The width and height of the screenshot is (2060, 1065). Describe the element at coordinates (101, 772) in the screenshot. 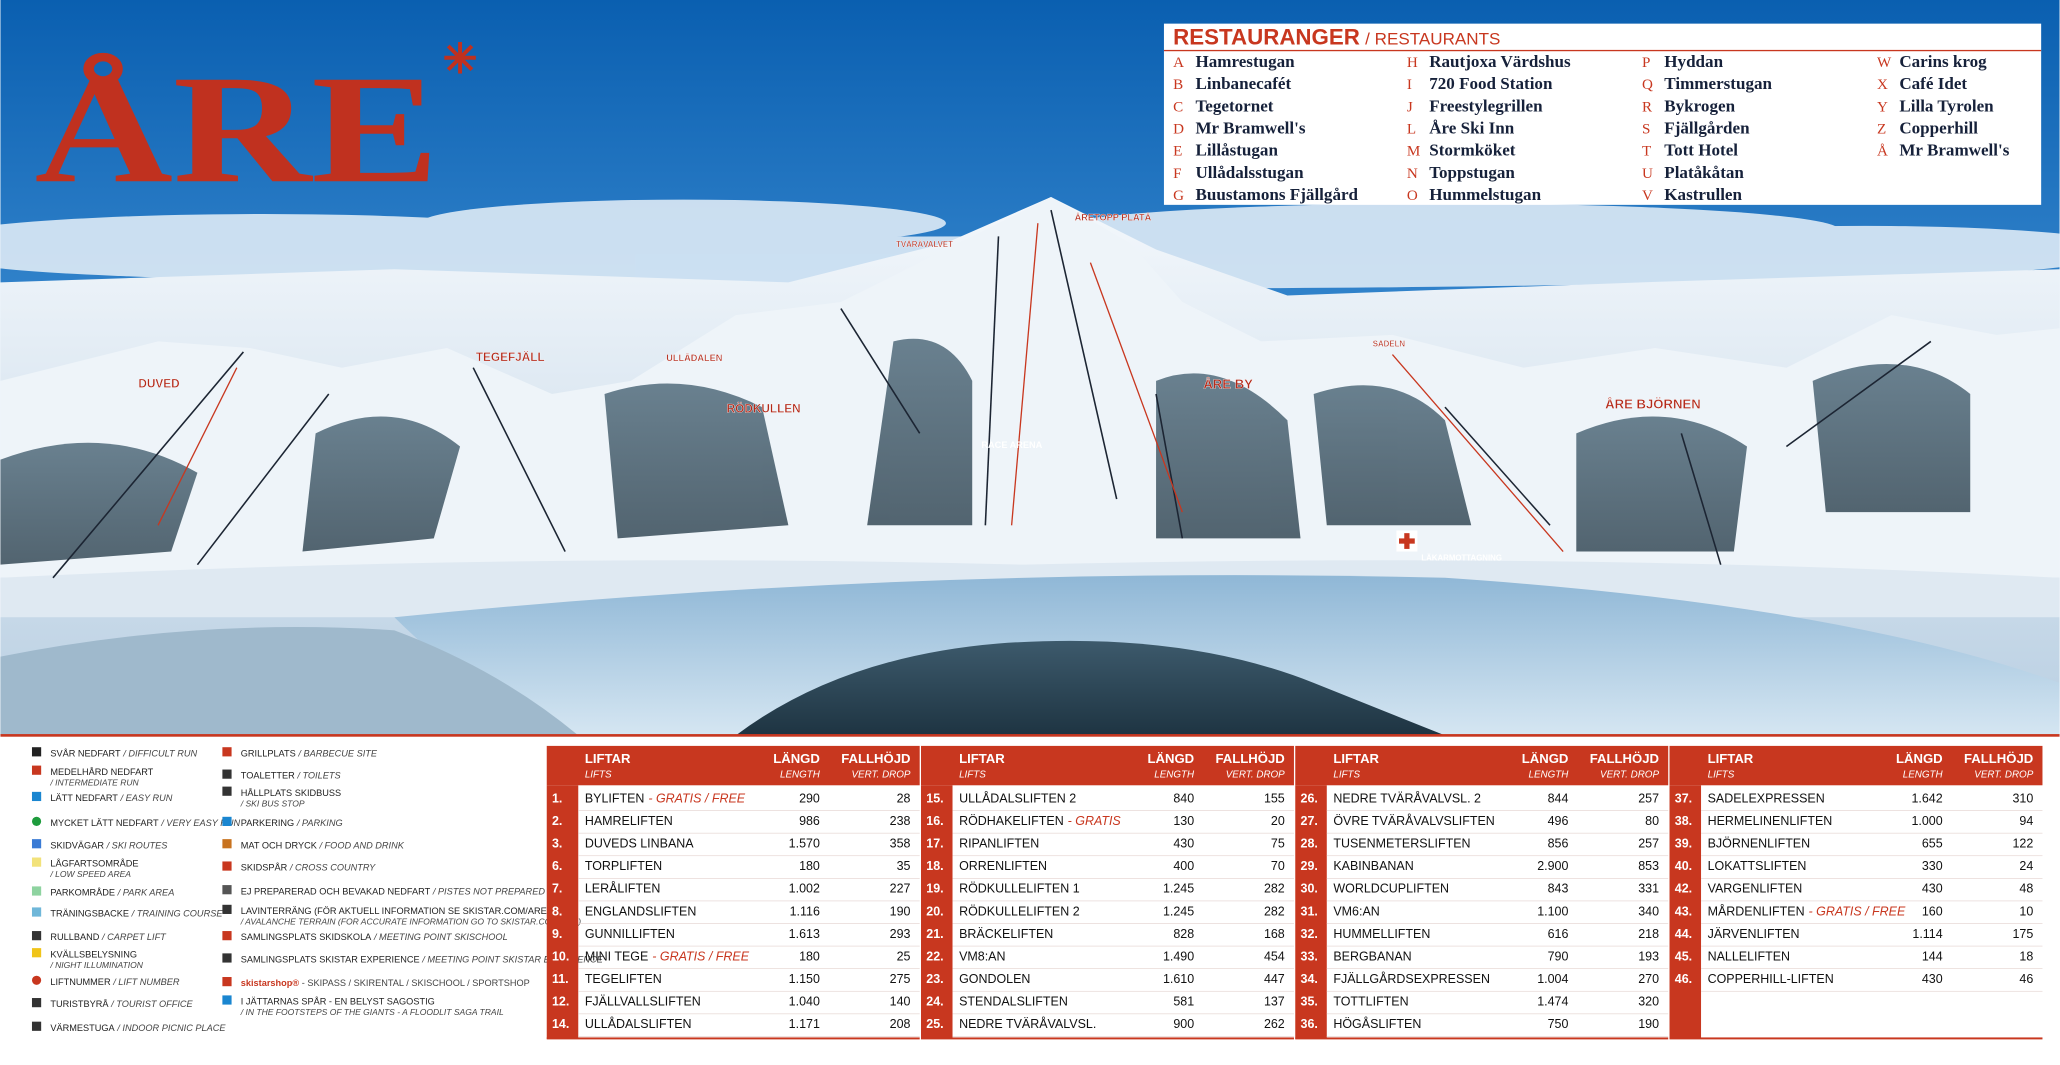

I see `legend-sv: MEDELHÅRD NEDFART` at that location.